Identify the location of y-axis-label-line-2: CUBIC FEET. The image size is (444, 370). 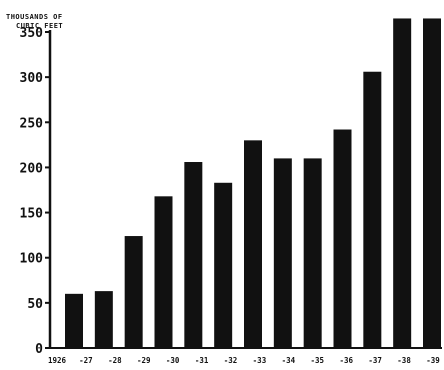
(39, 26).